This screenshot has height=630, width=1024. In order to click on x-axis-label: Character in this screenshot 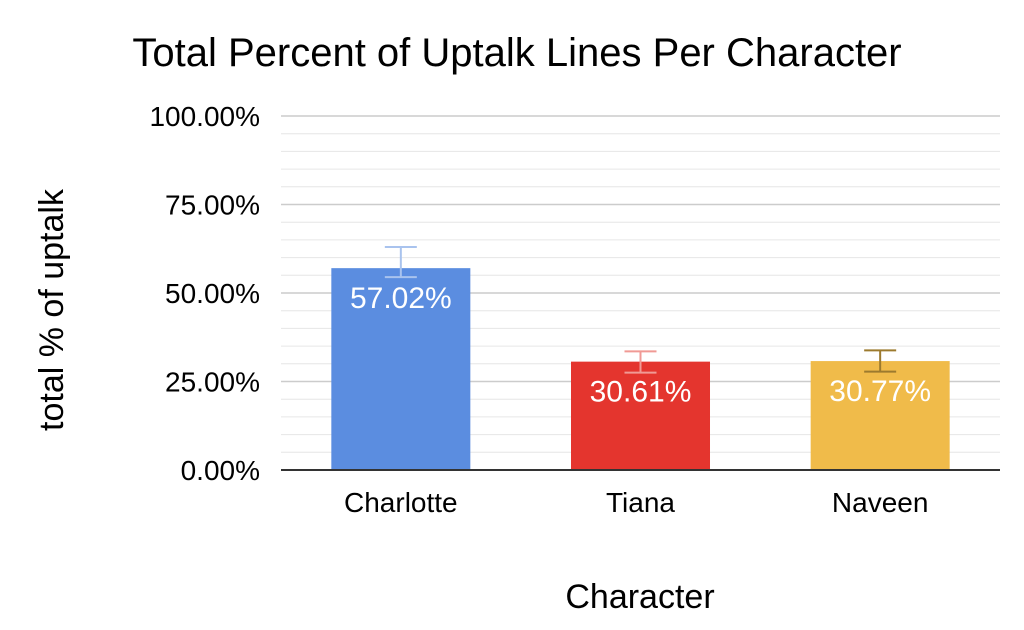, I will do `click(639, 597)`.